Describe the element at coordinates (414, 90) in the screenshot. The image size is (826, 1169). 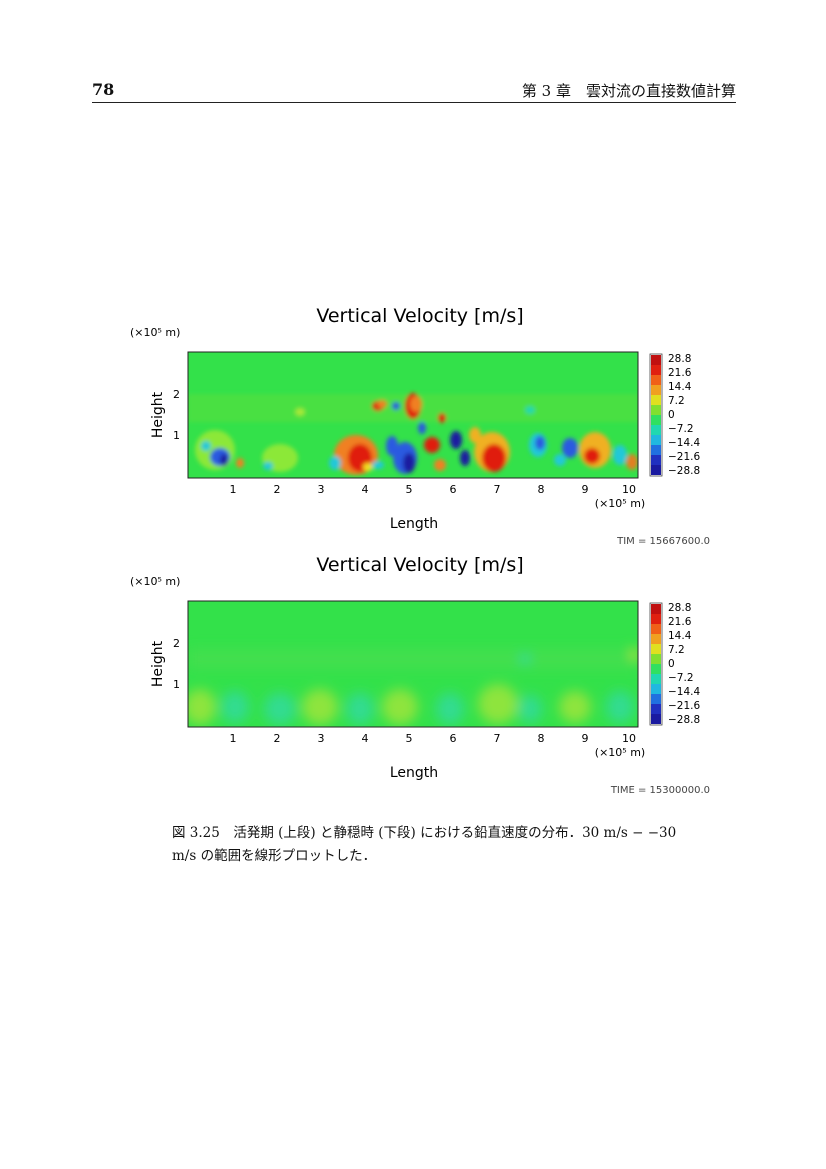
I see `running-header: 78 第 3 章 雲対流の直接数値計算` at that location.